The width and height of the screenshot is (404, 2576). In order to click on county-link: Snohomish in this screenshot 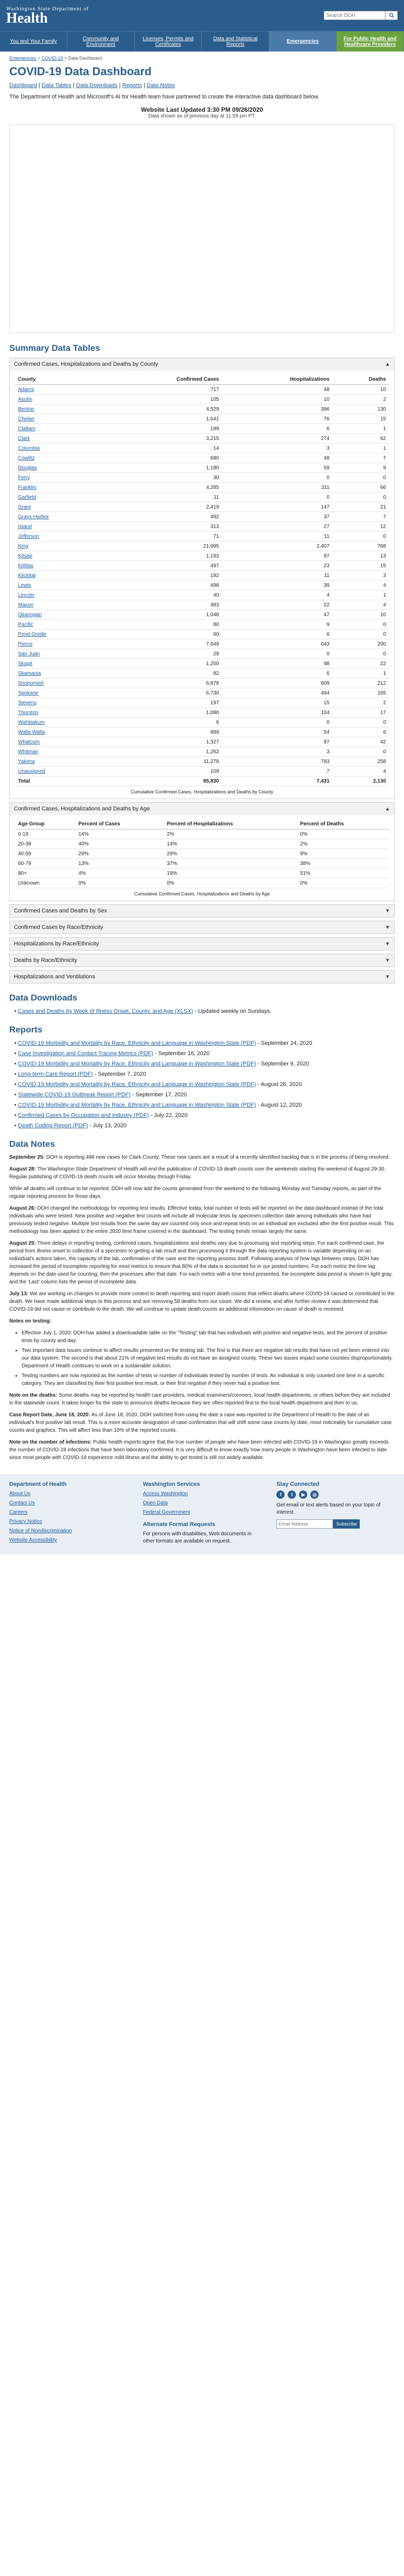, I will do `click(31, 683)`.